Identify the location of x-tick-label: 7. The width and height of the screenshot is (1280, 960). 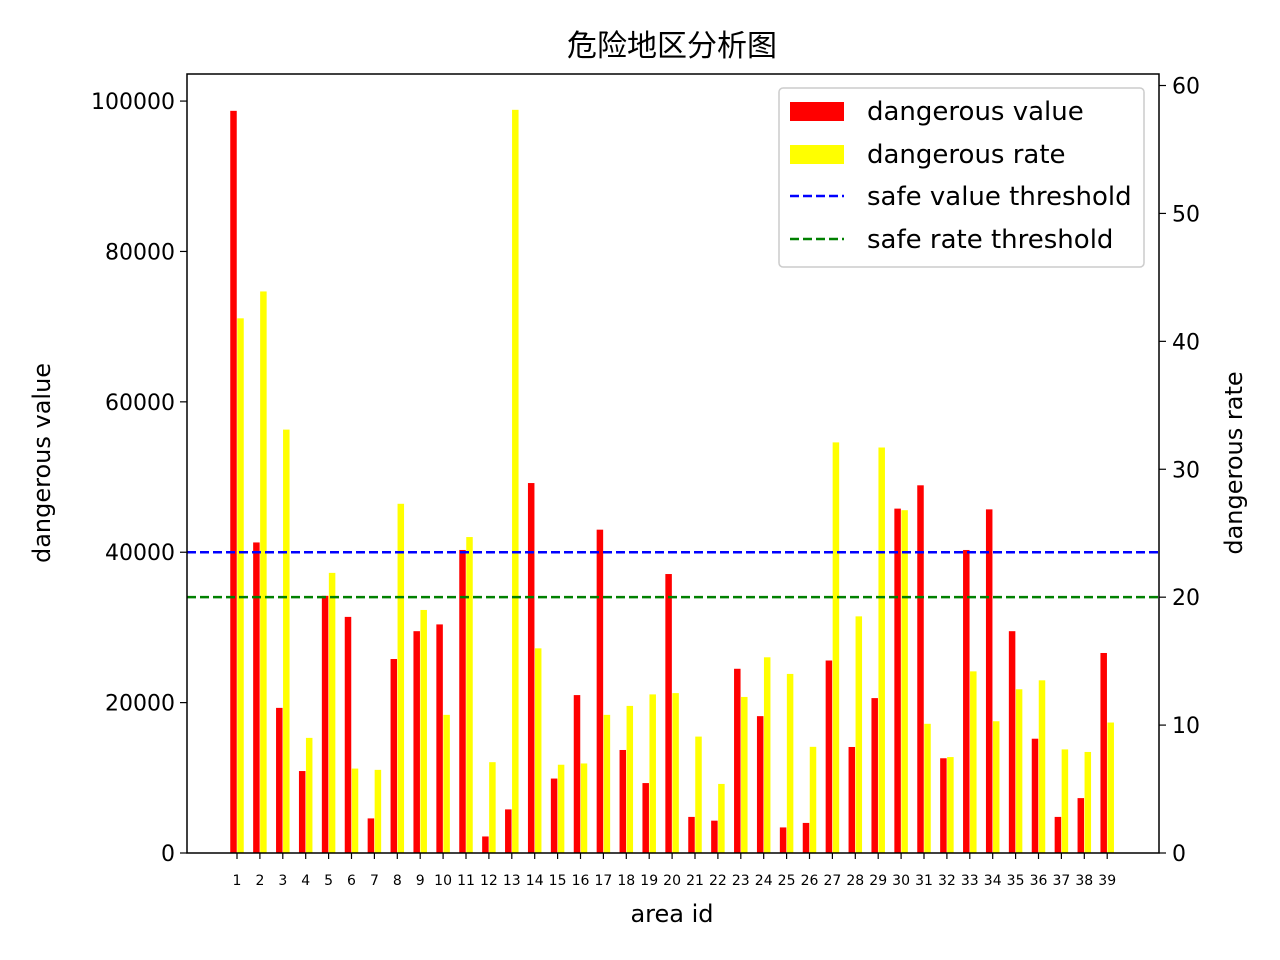
(374, 881).